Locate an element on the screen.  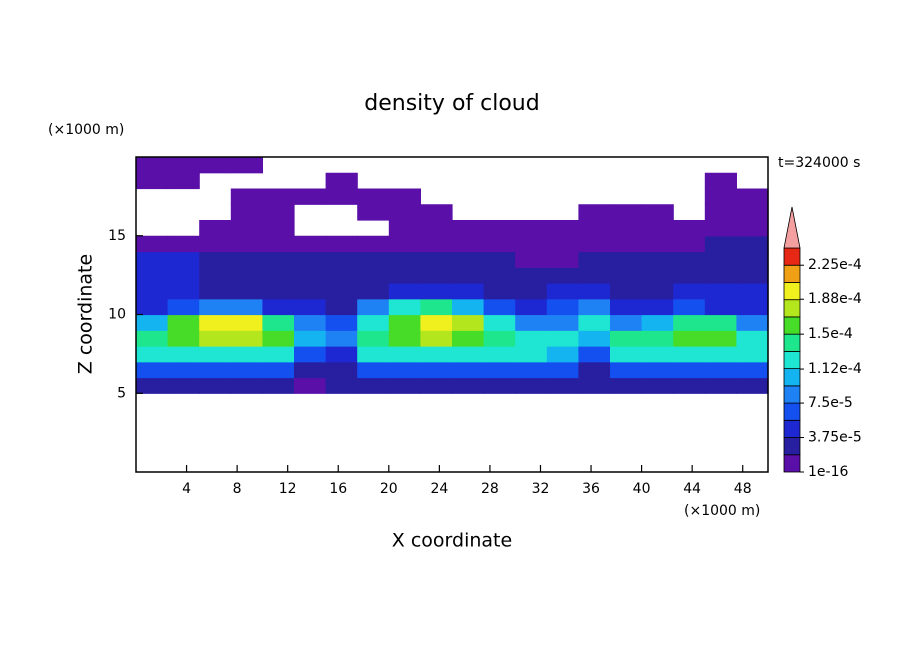
x-tick-label: 20 is located at coordinates (389, 489).